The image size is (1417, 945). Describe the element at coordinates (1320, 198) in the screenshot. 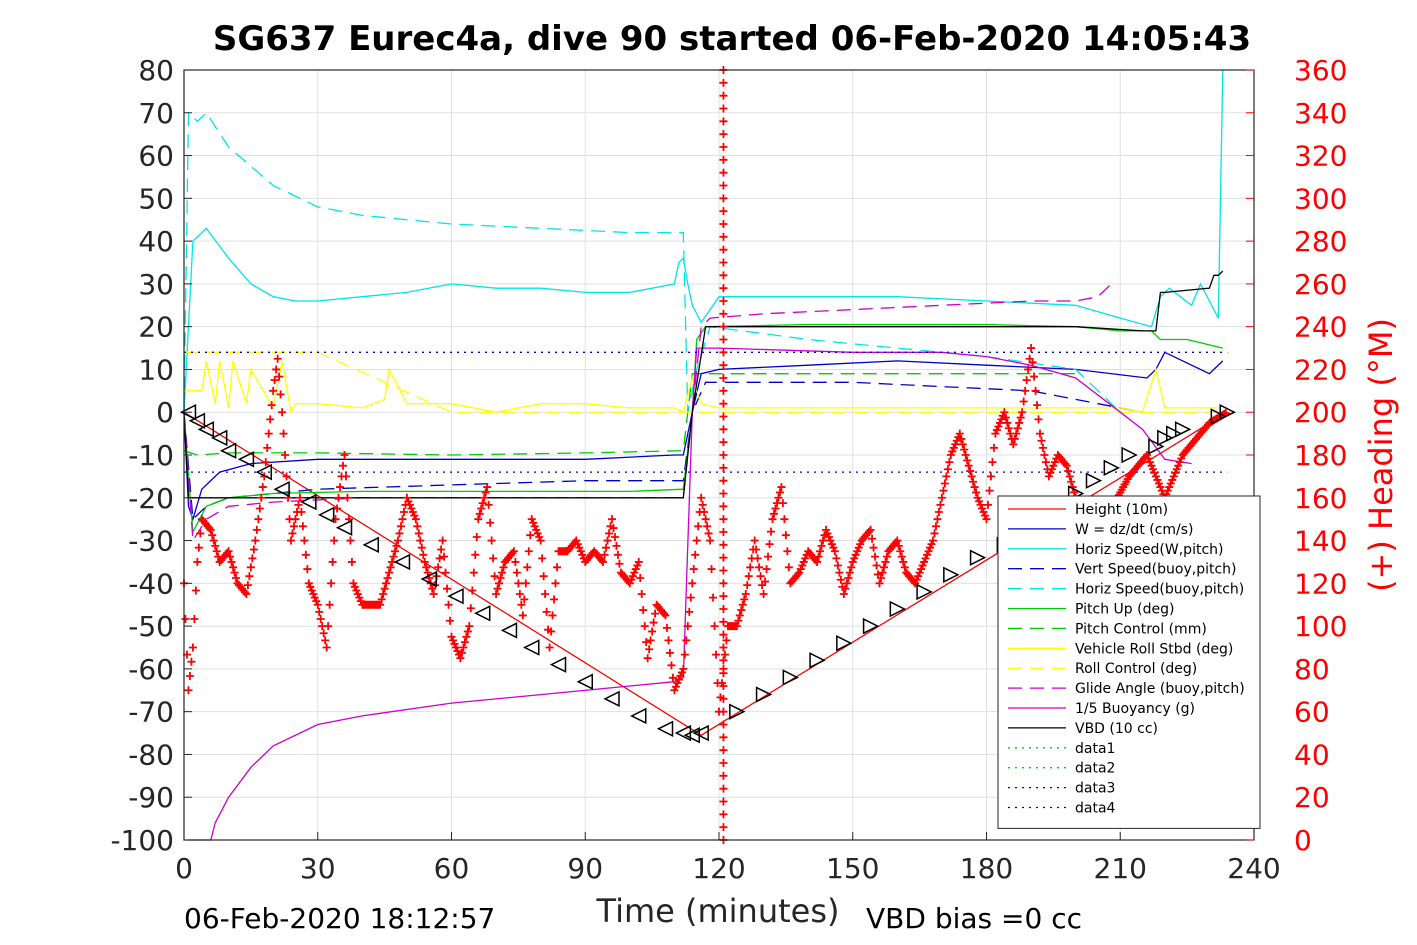

I see `y-right-tick-label: 300` at that location.